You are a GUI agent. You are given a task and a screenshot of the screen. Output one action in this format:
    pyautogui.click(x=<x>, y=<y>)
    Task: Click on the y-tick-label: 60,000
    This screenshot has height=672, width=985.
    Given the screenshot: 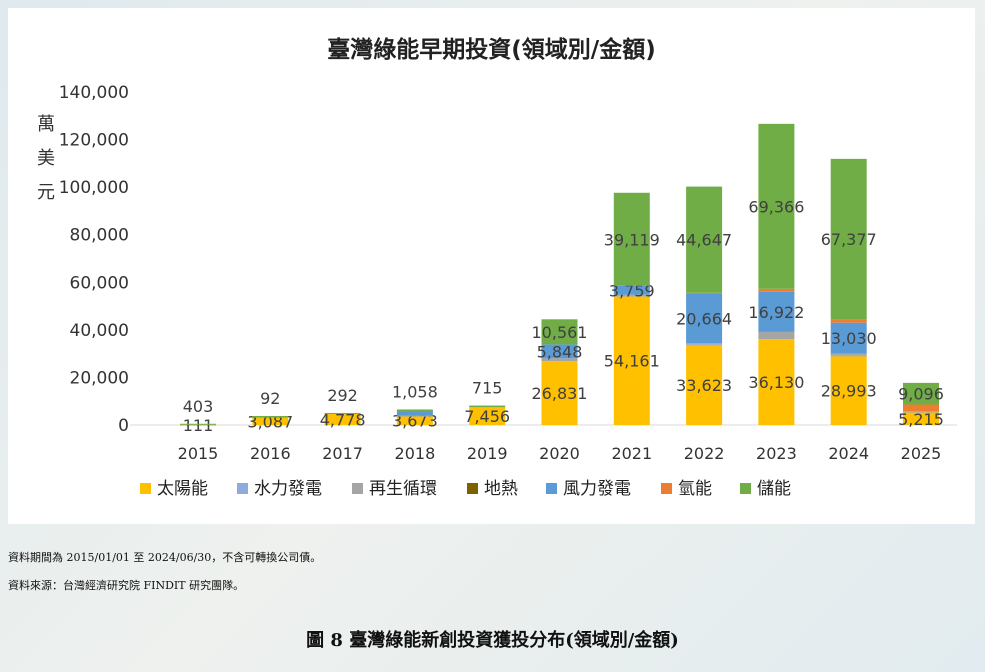 What is the action you would take?
    pyautogui.click(x=99, y=283)
    